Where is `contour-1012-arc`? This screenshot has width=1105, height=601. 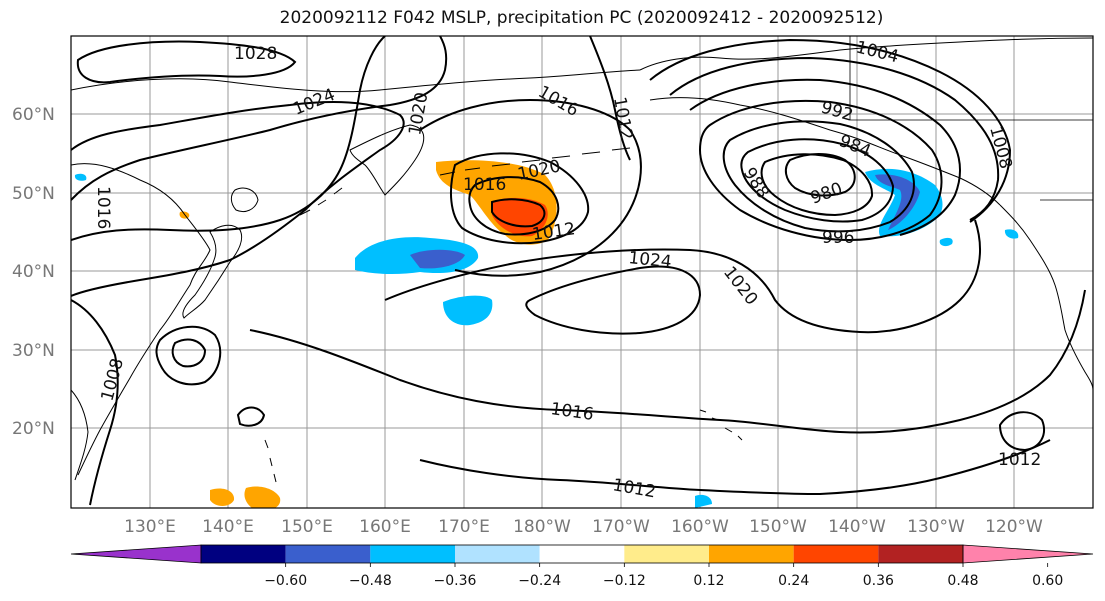
contour-1012-arc is located at coordinates (610, 98).